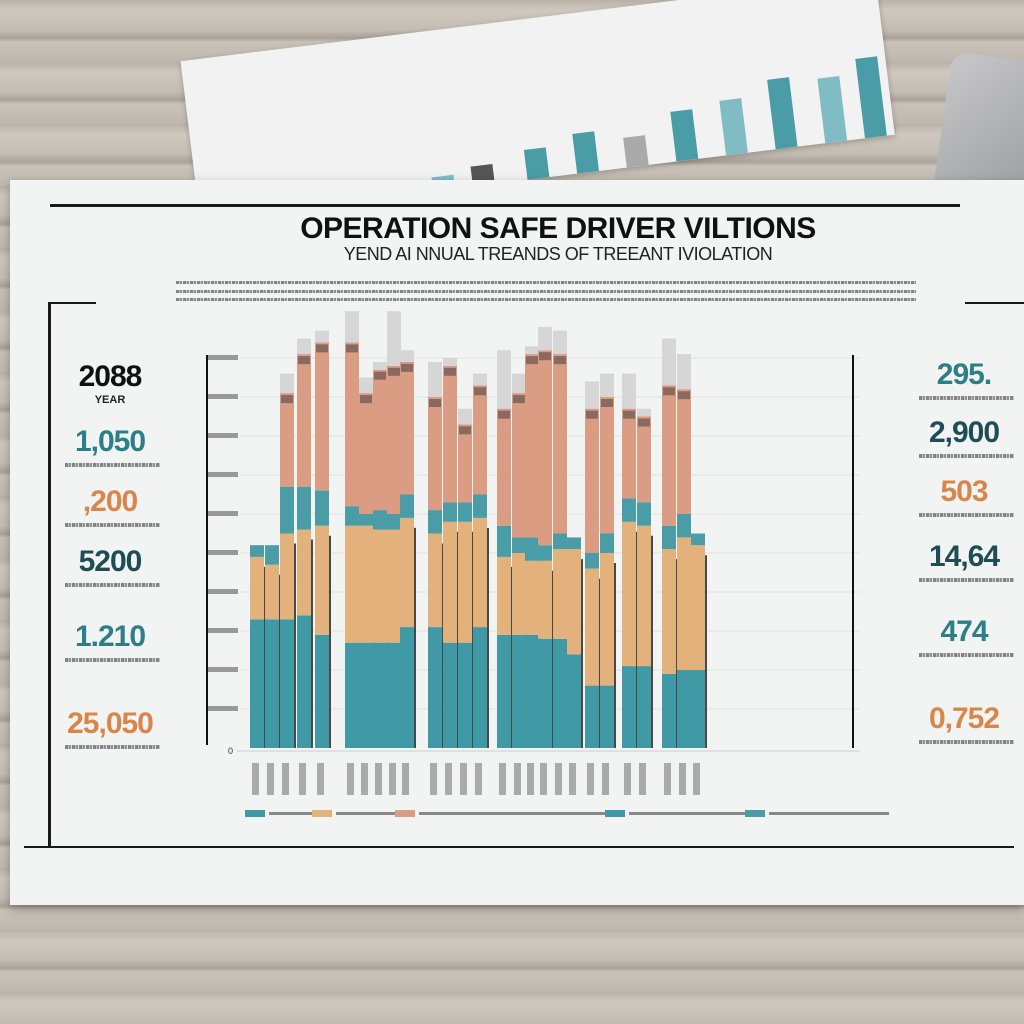  Describe the element at coordinates (505, 205) in the screenshot. I see `top-rule` at that location.